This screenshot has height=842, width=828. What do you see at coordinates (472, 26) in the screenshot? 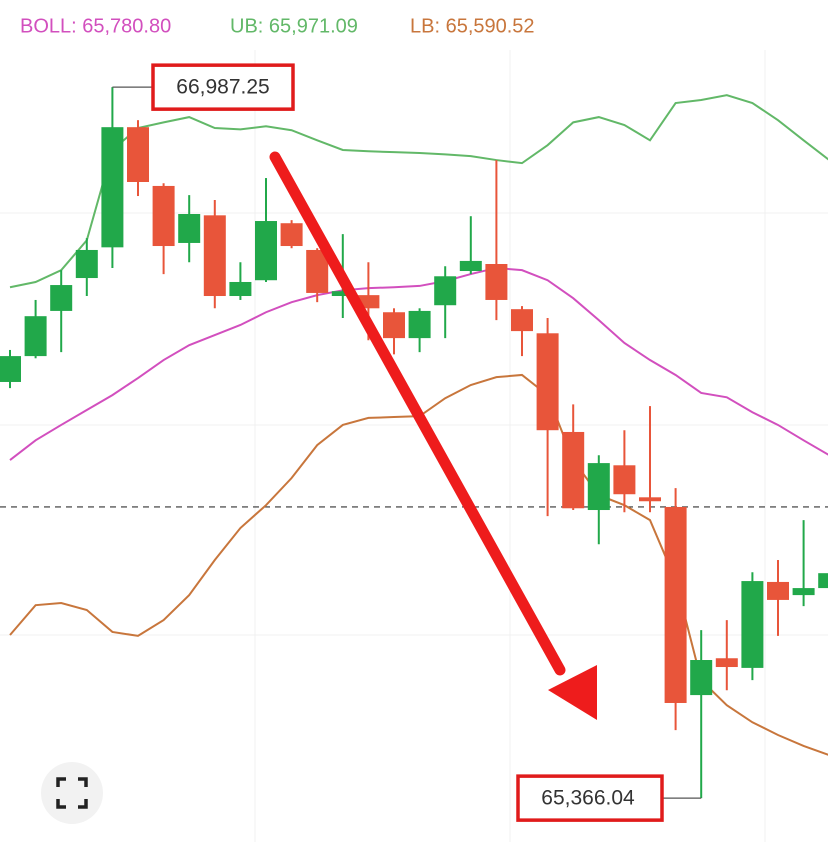
I see `legend-entry: LB: 65,590.52` at bounding box center [472, 26].